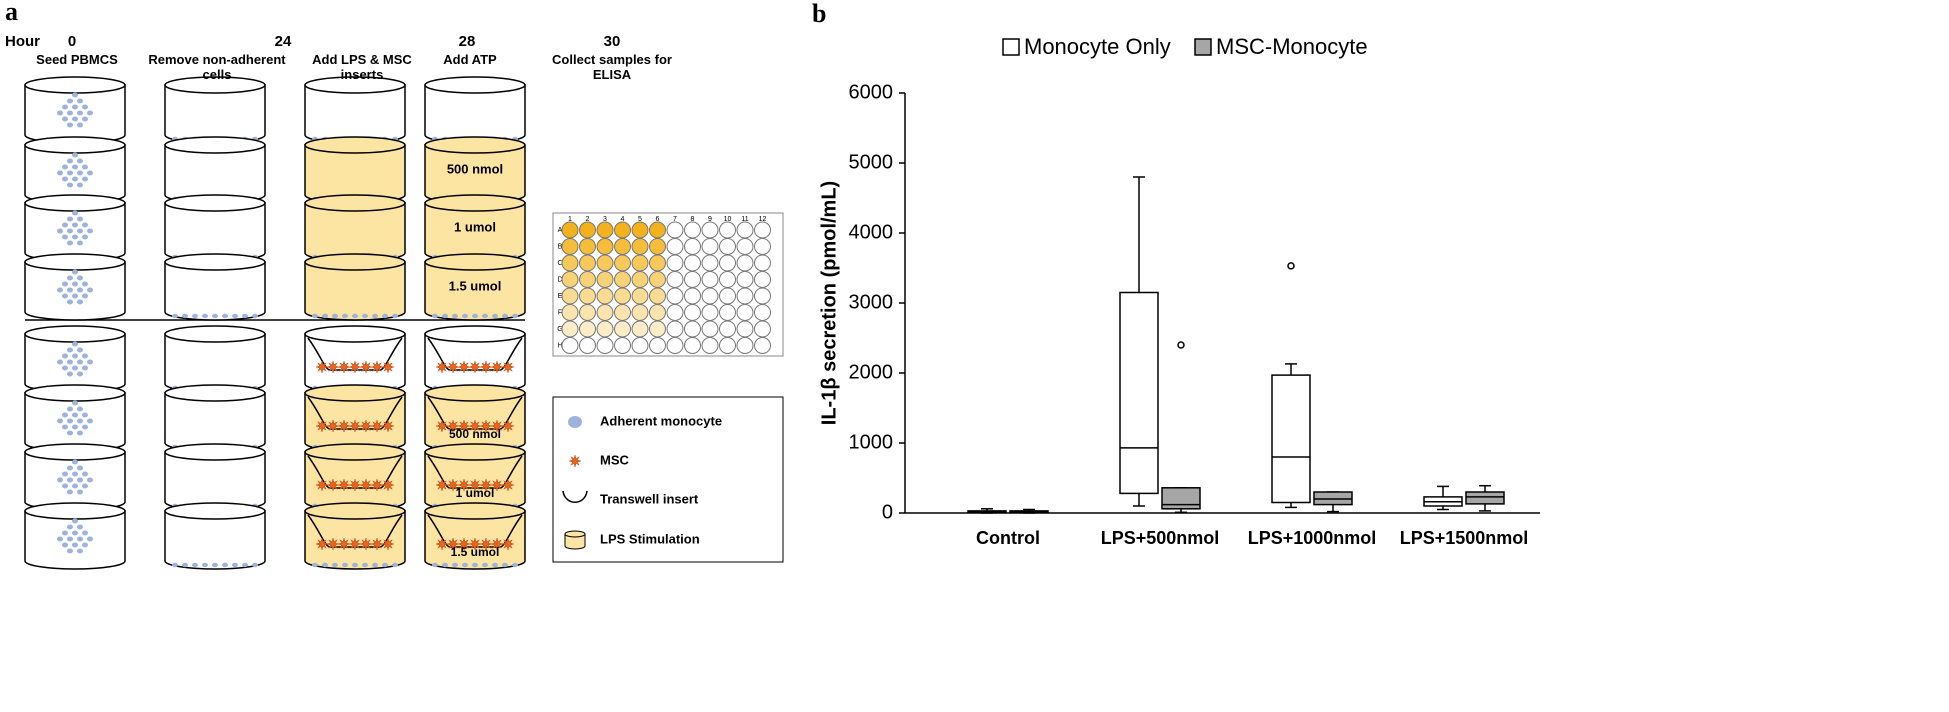 The width and height of the screenshot is (1949, 712). I want to click on y-tick-label: 5000, so click(871, 162).